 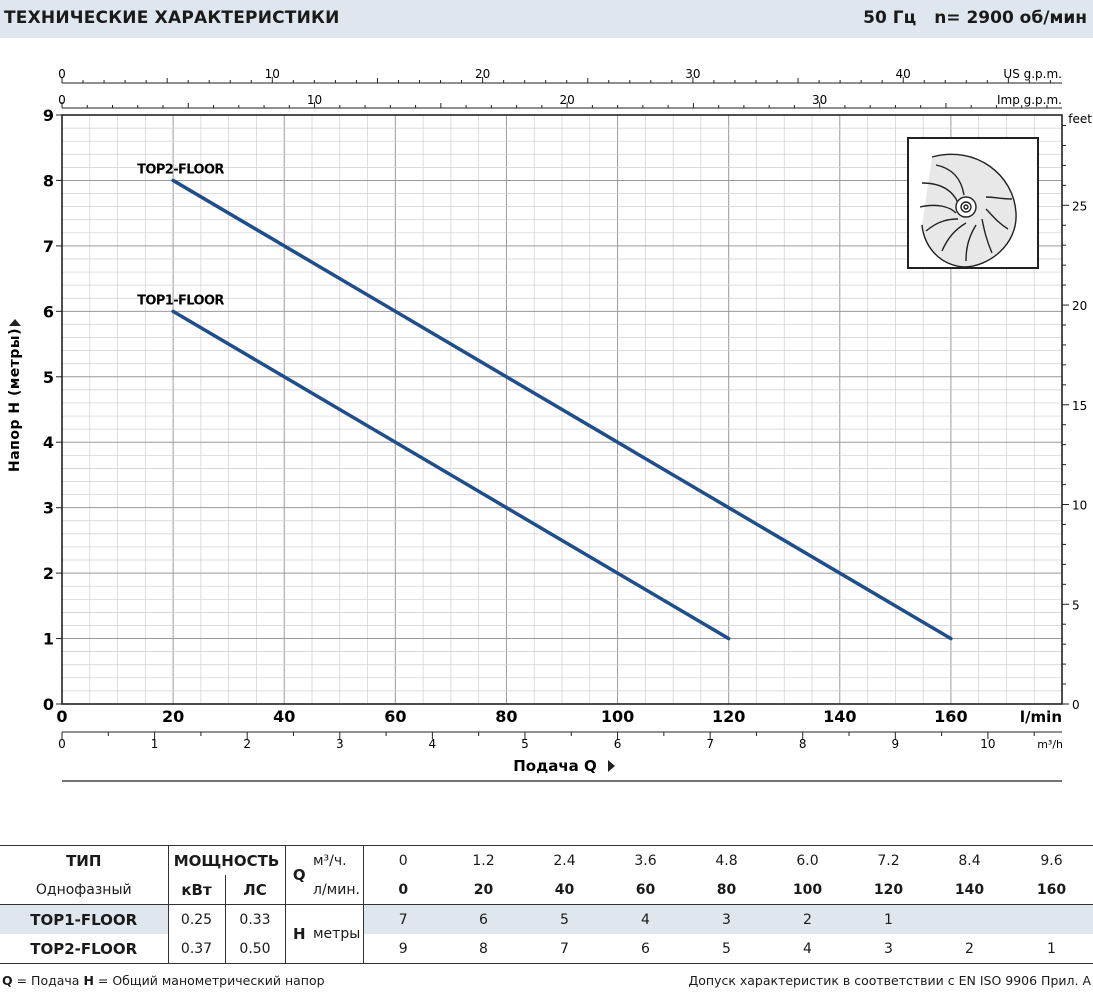 What do you see at coordinates (402, 890) in the screenshot?
I see `q-lmin-0: 0` at bounding box center [402, 890].